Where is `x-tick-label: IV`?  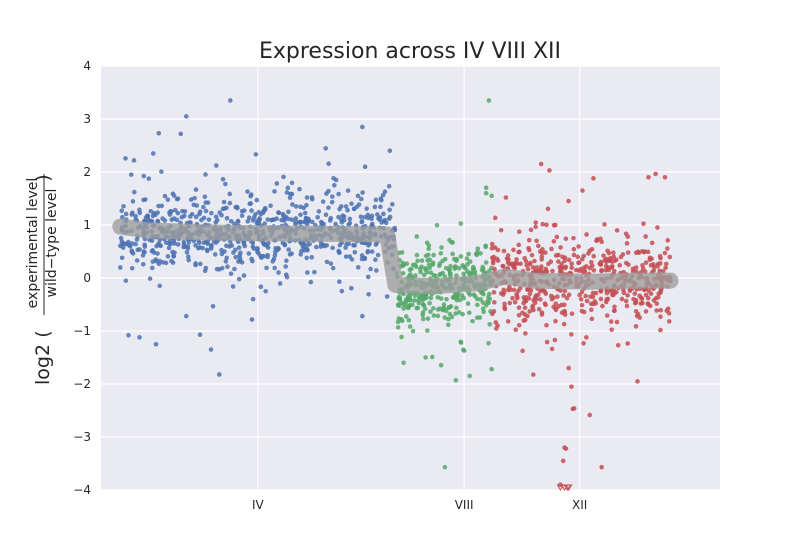 x-tick-label: IV is located at coordinates (258, 505).